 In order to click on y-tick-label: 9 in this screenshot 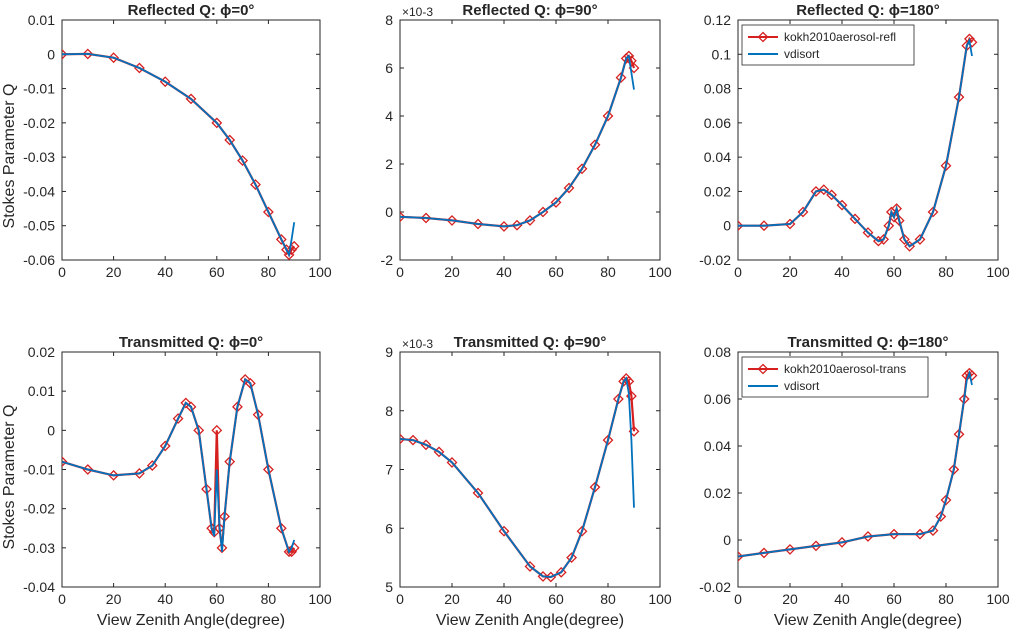, I will do `click(389, 352)`.